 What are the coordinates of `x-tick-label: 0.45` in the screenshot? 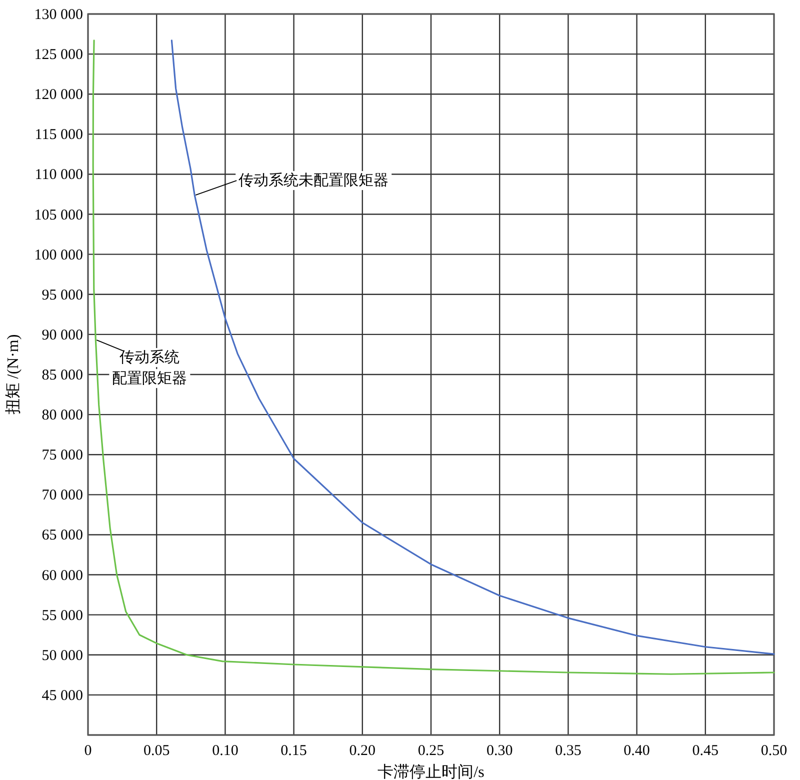 It's located at (705, 751).